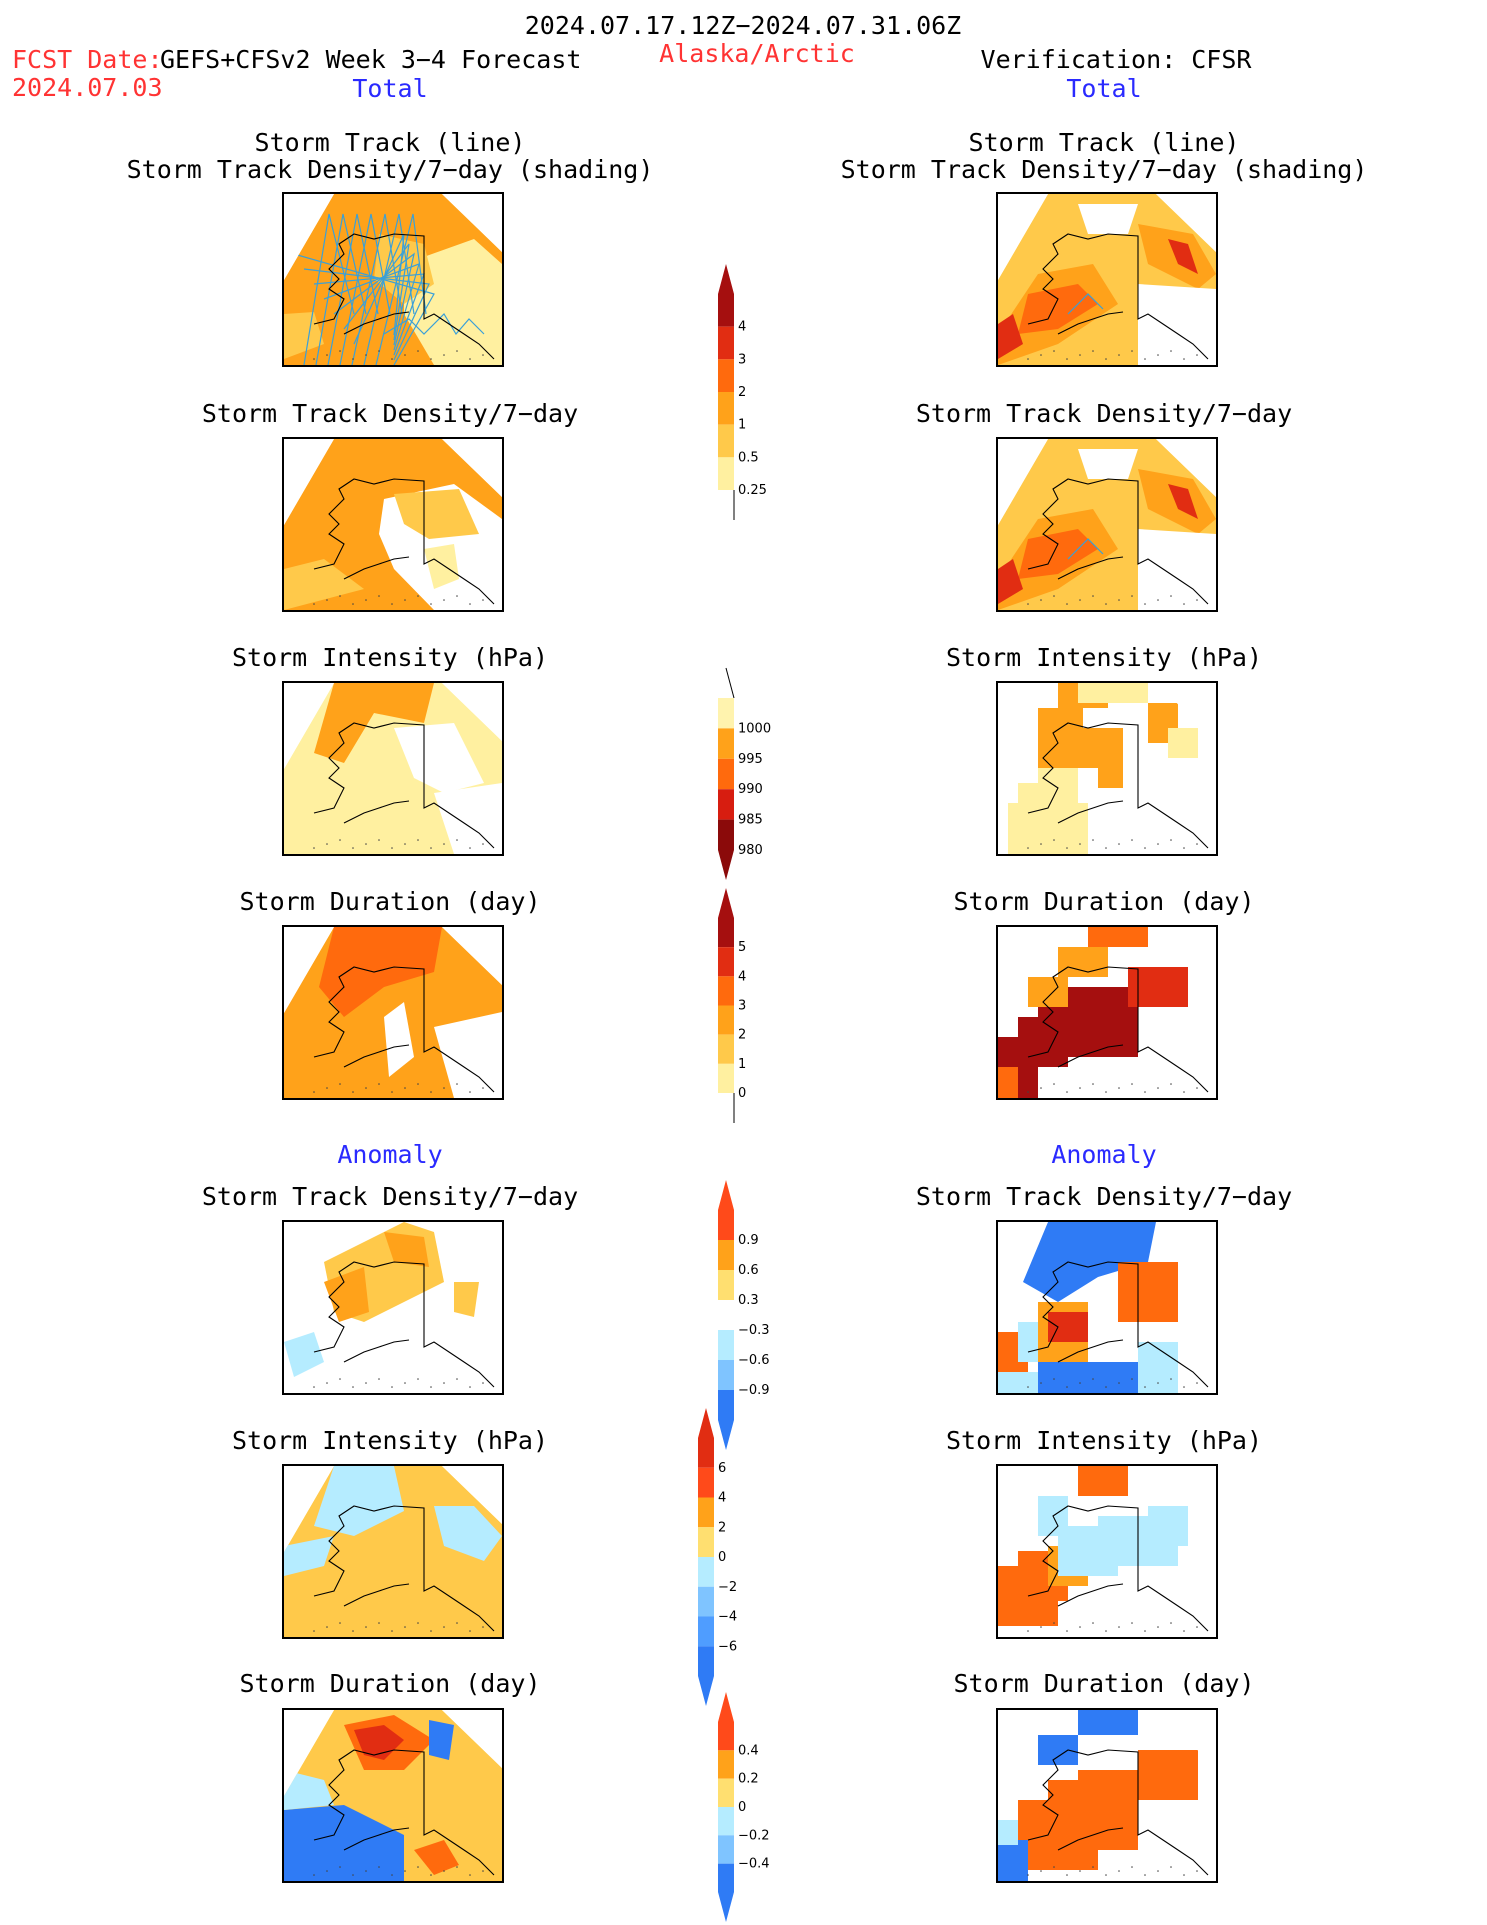 The width and height of the screenshot is (1487, 1925). Describe the element at coordinates (744, 773) in the screenshot. I see `colorbar-intensity-total: 1000 995 990 985 980` at that location.